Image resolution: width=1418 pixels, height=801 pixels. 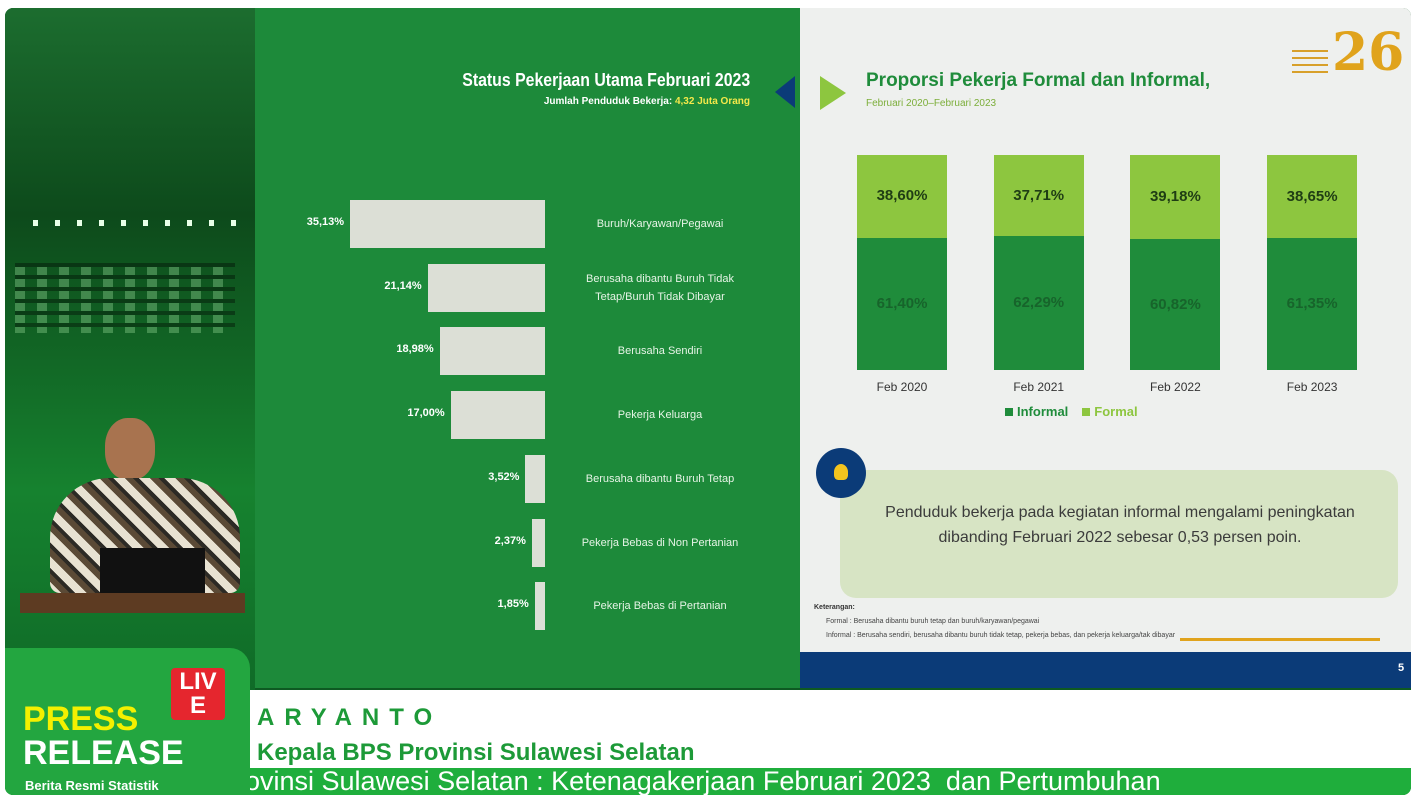 What do you see at coordinates (1175, 387) in the screenshot?
I see `x-tick-label: Feb 2022` at bounding box center [1175, 387].